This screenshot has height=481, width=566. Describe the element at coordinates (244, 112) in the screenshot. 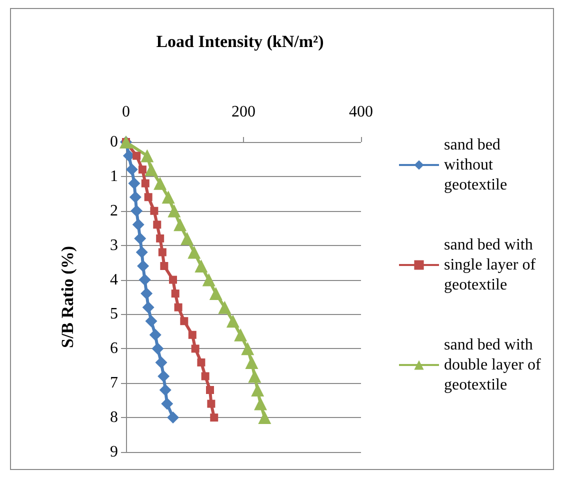

I see `x-tick-label: 200` at that location.